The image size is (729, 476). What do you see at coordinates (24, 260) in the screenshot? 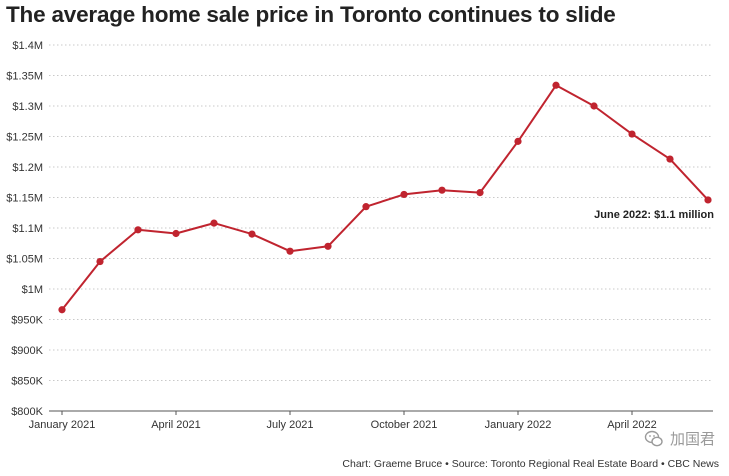
I see `y-tick-label: $1.05M` at bounding box center [24, 260].